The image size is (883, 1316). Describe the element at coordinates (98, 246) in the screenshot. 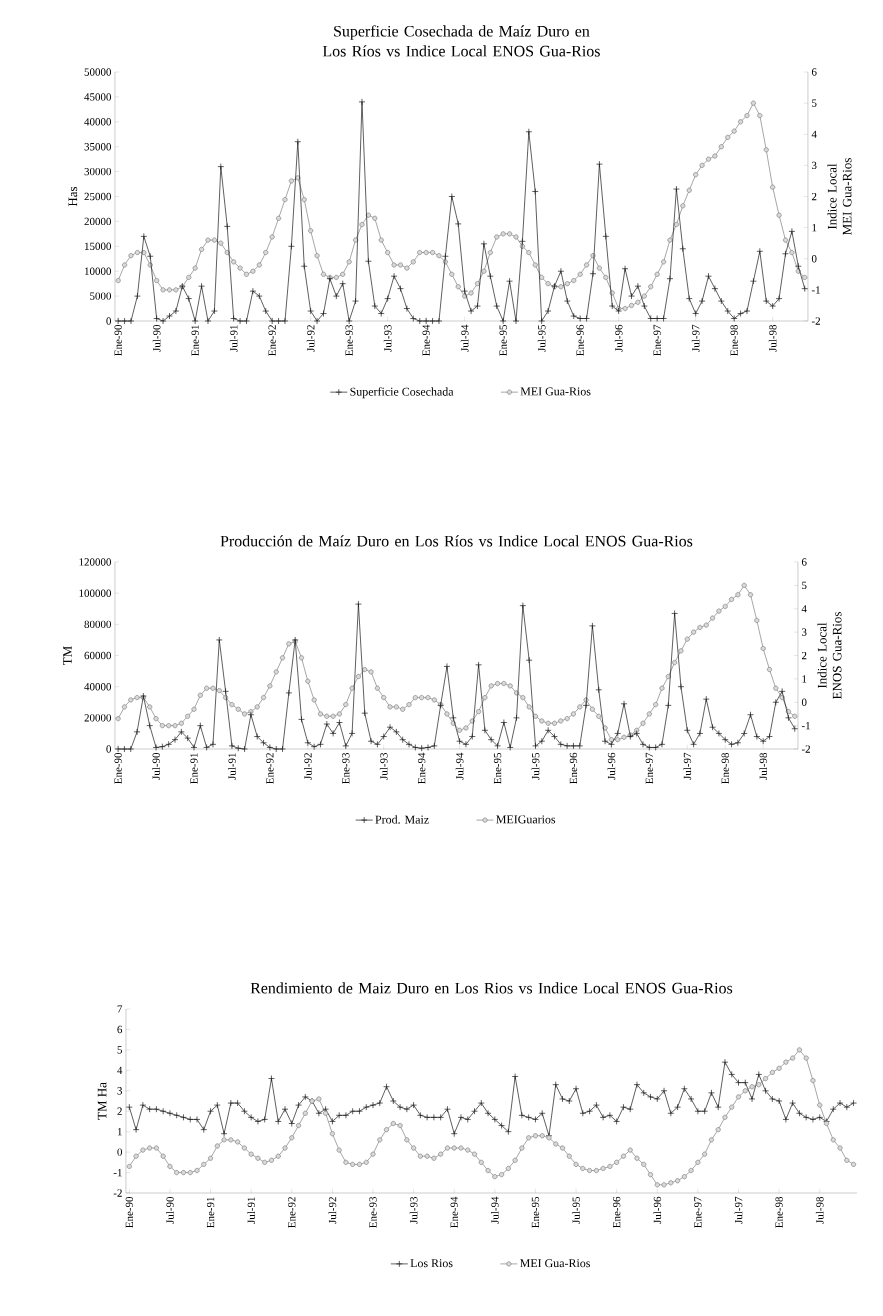

I see `y-tick-label: 15000` at that location.